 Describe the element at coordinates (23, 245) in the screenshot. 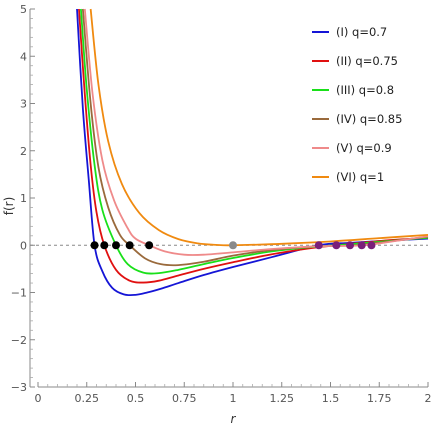

I see `y-tick-label: 0` at that location.